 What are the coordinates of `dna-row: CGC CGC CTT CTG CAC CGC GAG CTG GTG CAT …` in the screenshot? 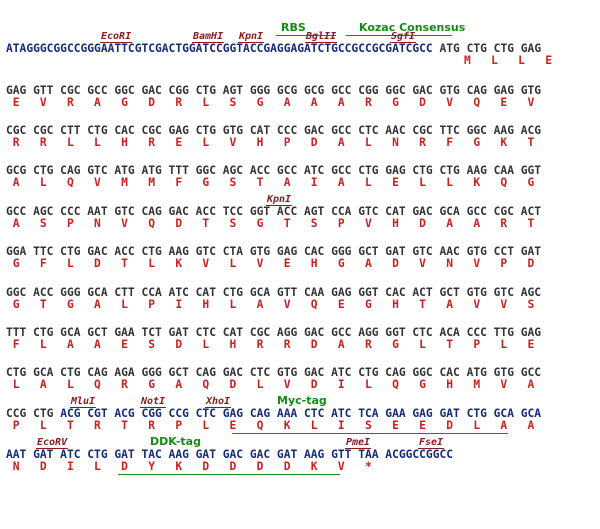 It's located at (274, 130).